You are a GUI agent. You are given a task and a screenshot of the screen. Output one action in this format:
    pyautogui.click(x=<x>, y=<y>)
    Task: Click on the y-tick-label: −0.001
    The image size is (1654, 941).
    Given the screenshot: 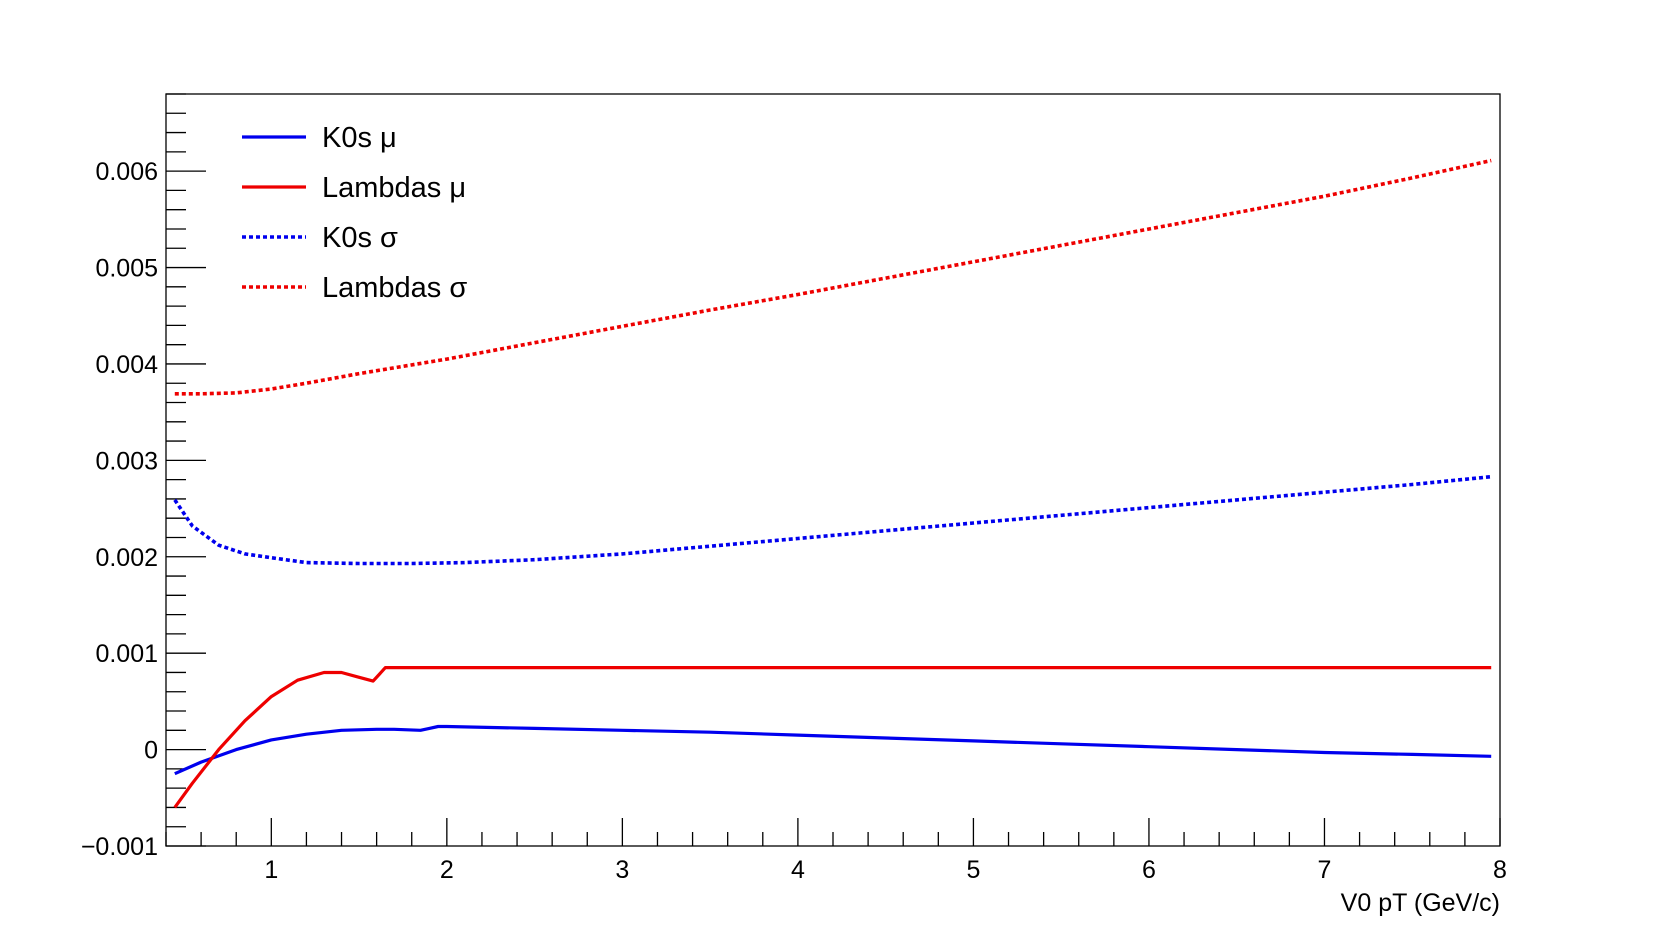 What is the action you would take?
    pyautogui.click(x=119, y=847)
    